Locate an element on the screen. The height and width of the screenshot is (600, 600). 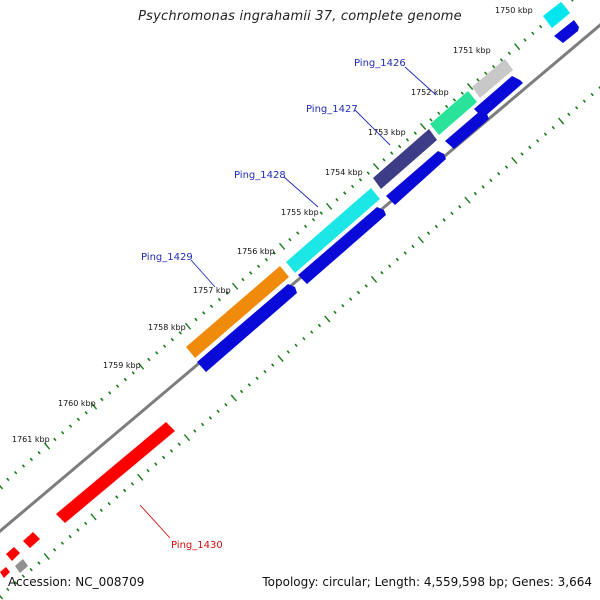
gene-cyan-top is located at coordinates (556, 15).